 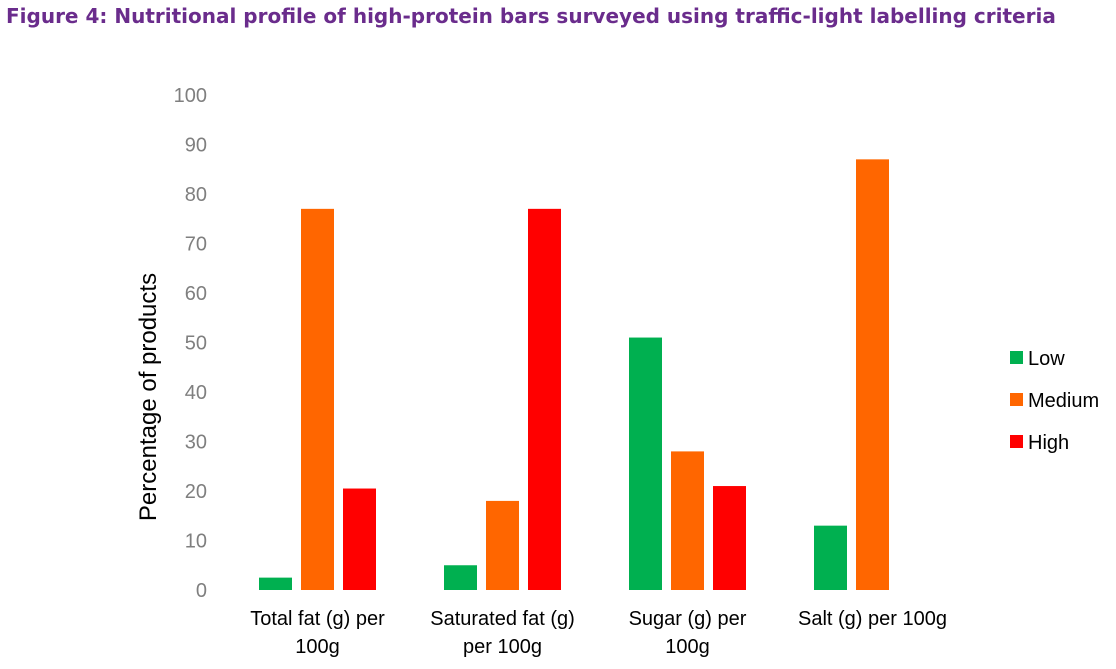 What do you see at coordinates (1048, 443) in the screenshot?
I see `legend-label-high: High` at bounding box center [1048, 443].